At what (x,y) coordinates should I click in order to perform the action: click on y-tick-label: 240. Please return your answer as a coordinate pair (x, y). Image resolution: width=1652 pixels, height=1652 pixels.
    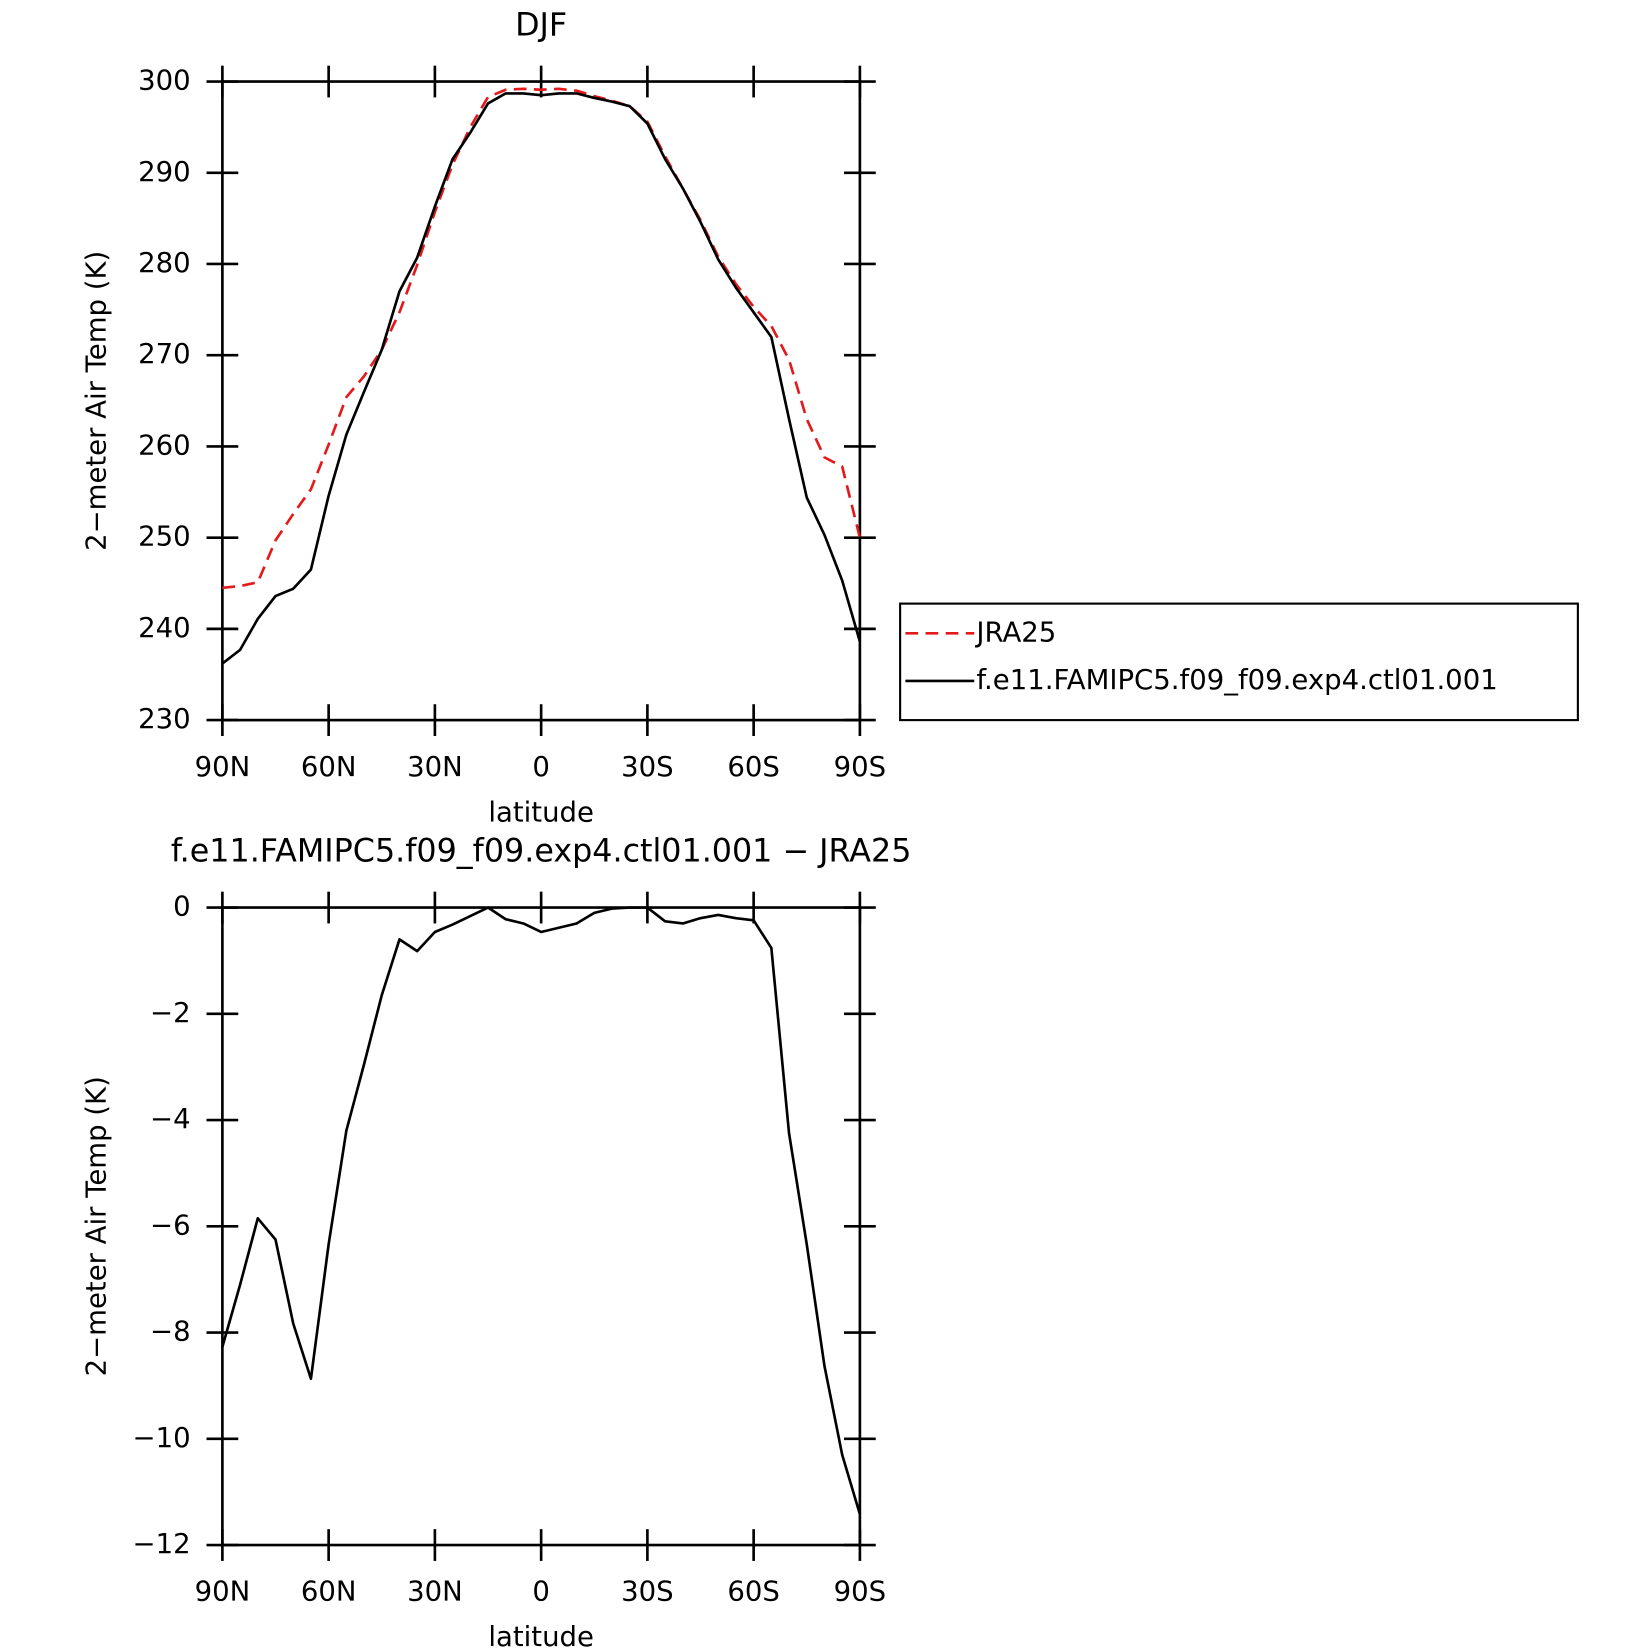
    Looking at the image, I should click on (164, 628).